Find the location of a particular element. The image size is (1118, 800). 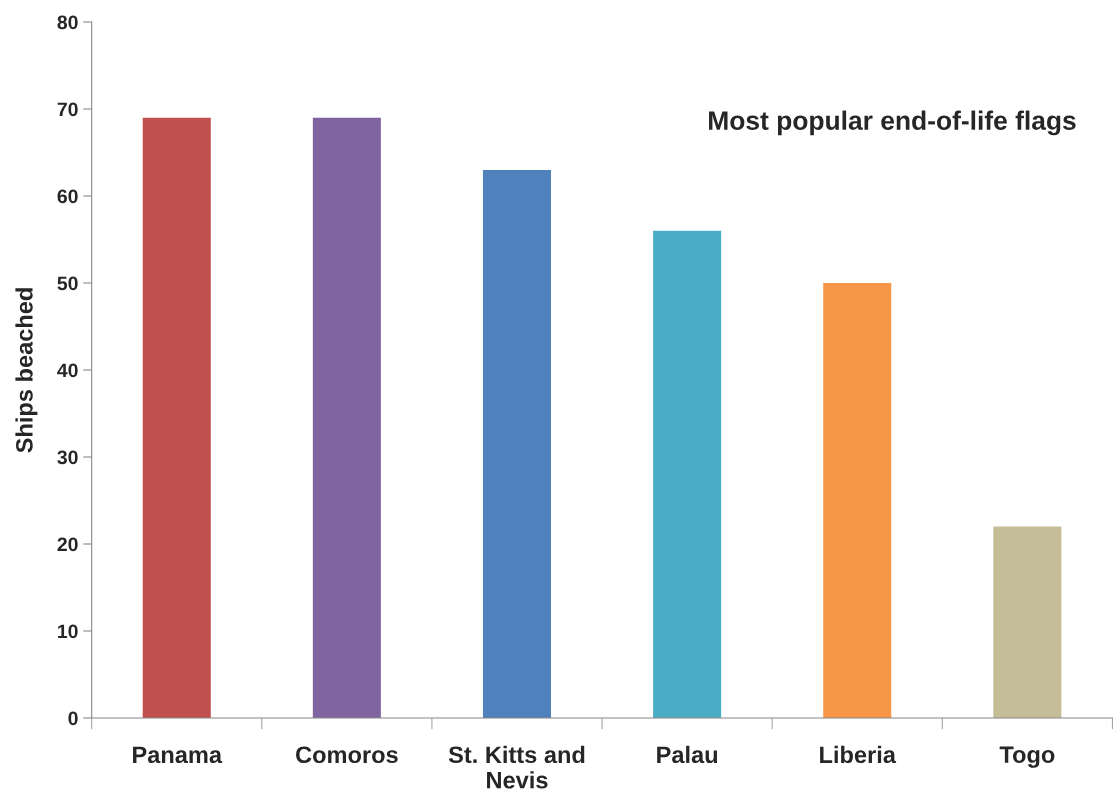

y-tick-label: 10 is located at coordinates (68, 631).